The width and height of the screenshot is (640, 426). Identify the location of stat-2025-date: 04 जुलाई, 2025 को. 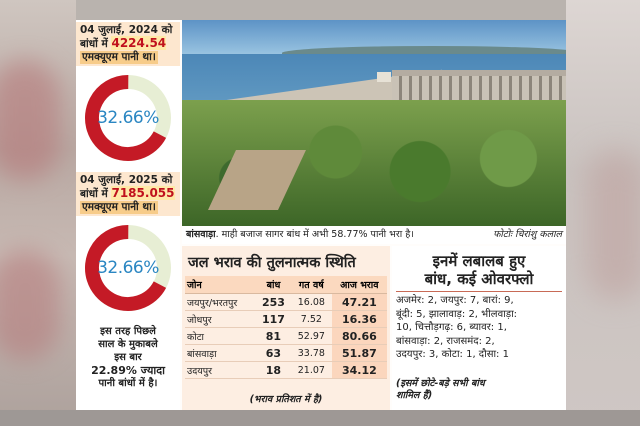
(126, 180).